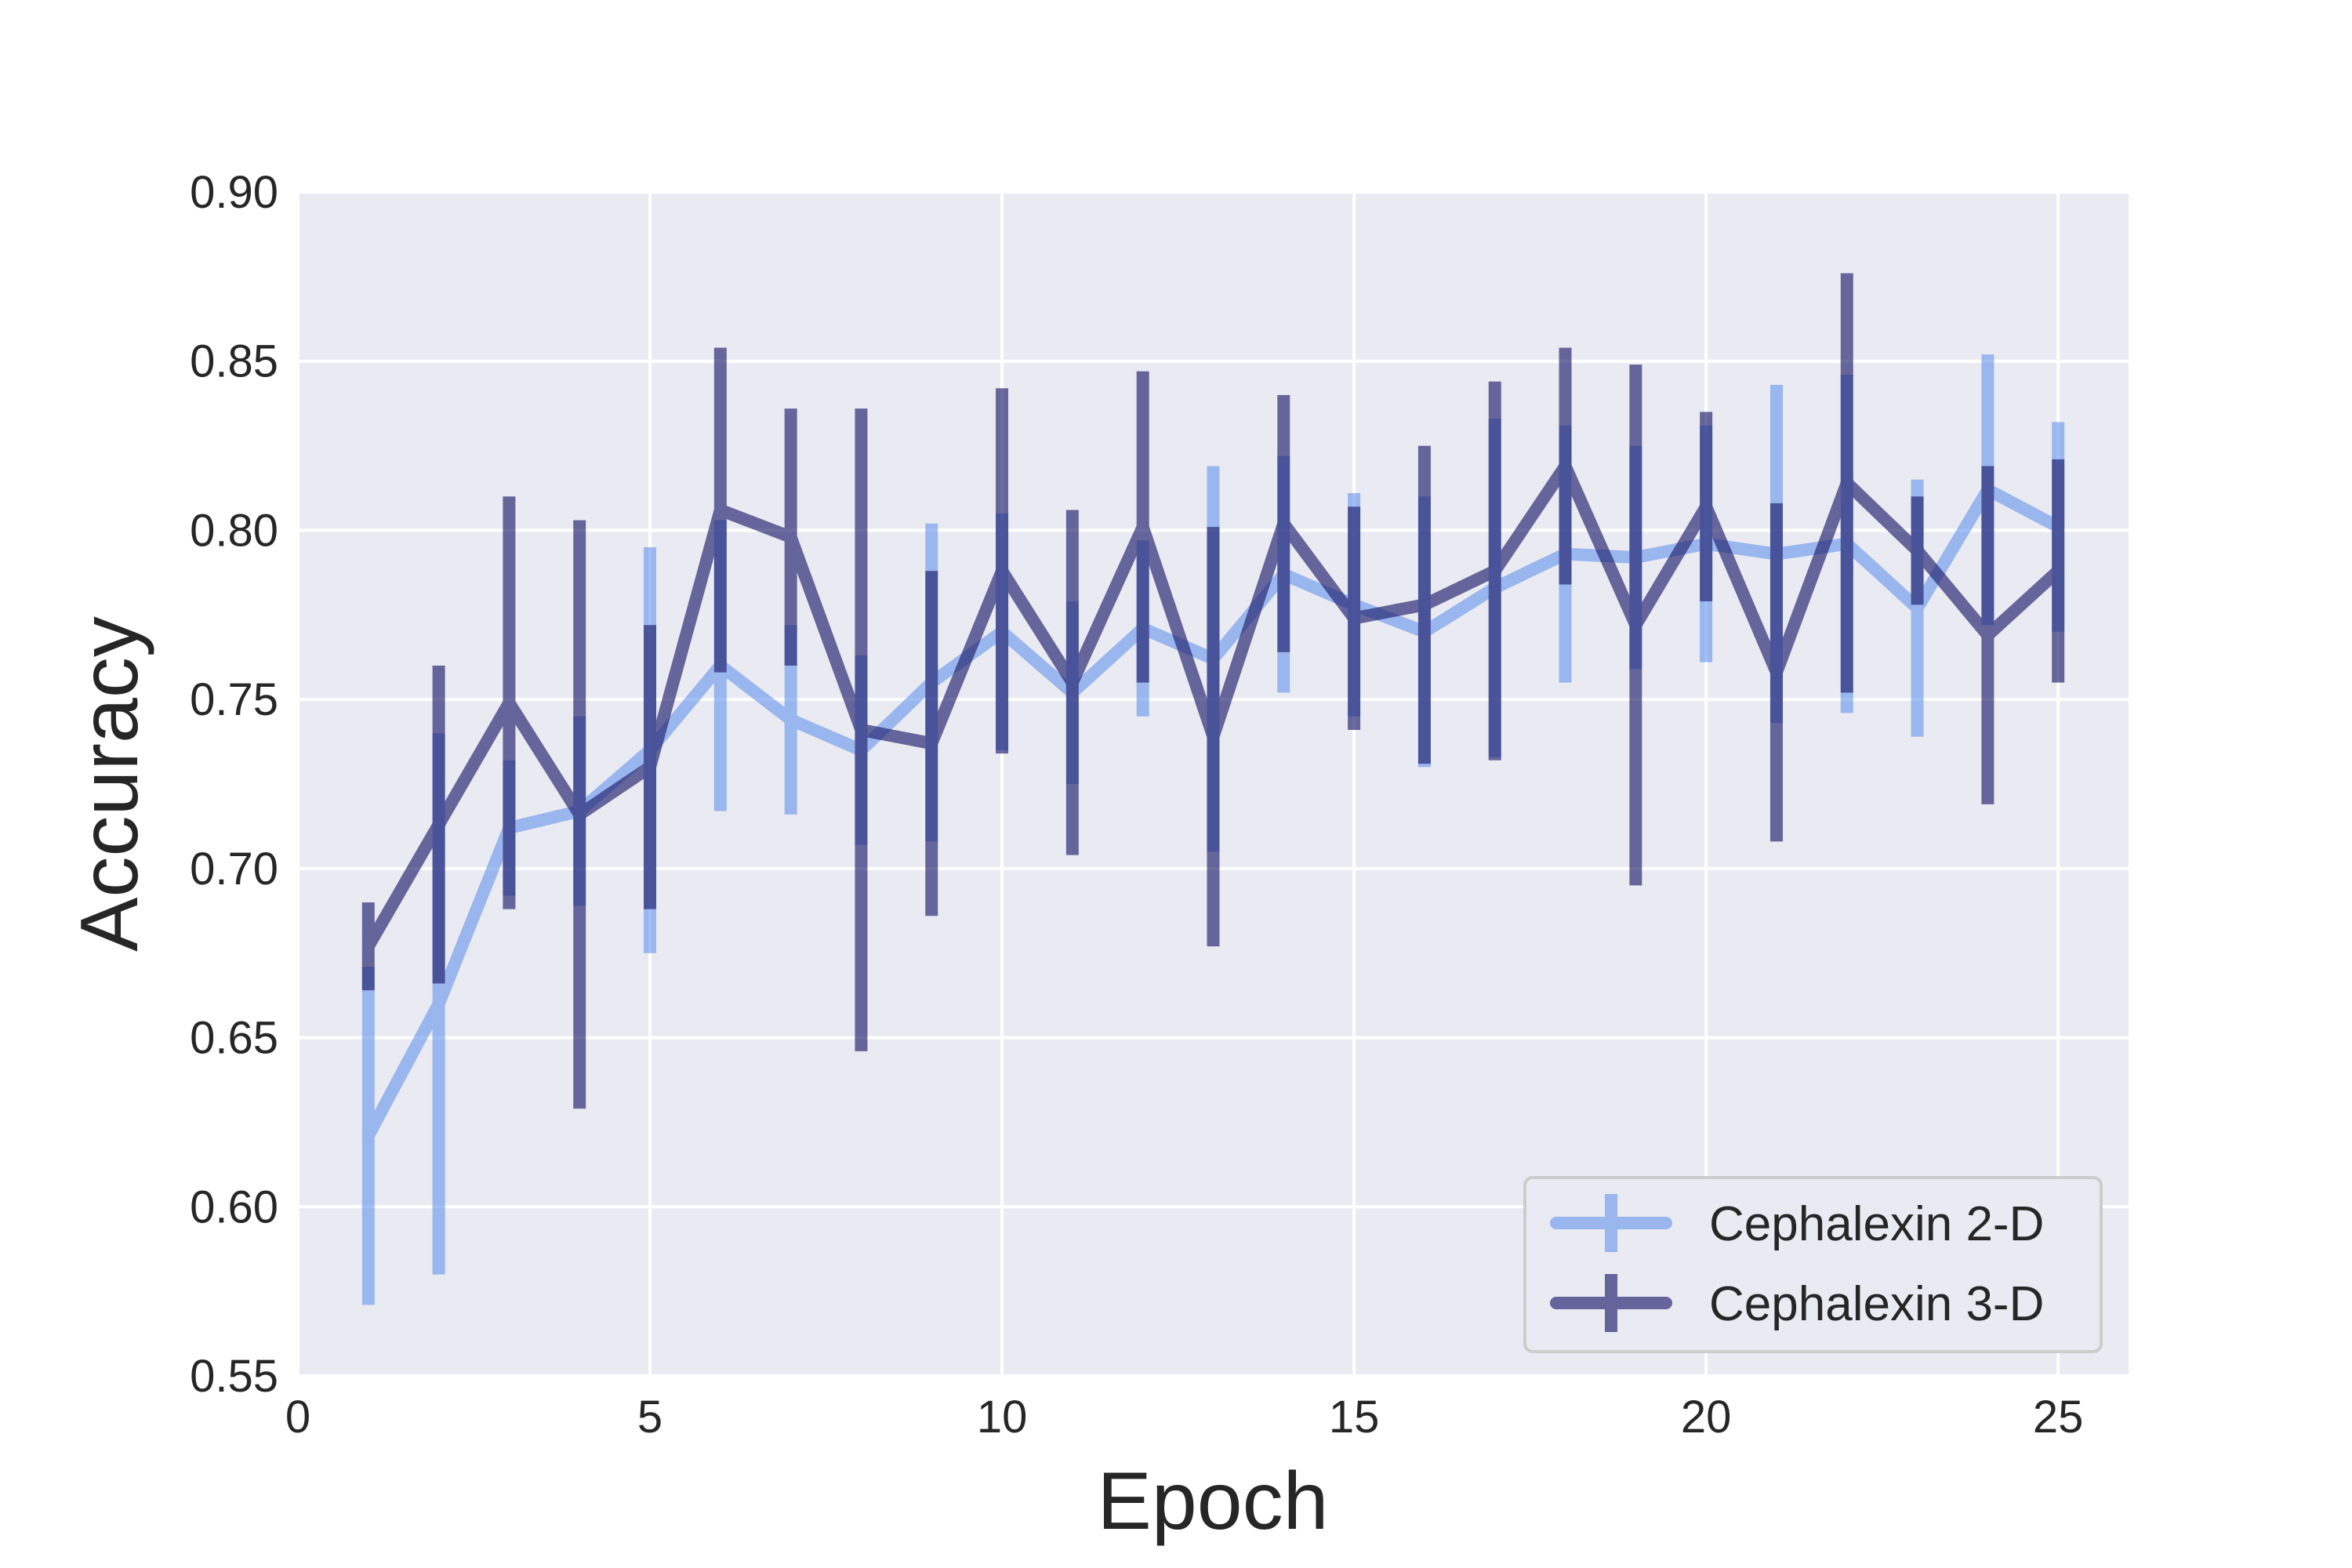 The width and height of the screenshot is (2352, 1568). Describe the element at coordinates (234, 1376) in the screenshot. I see `y-tick-label: 0.55` at that location.